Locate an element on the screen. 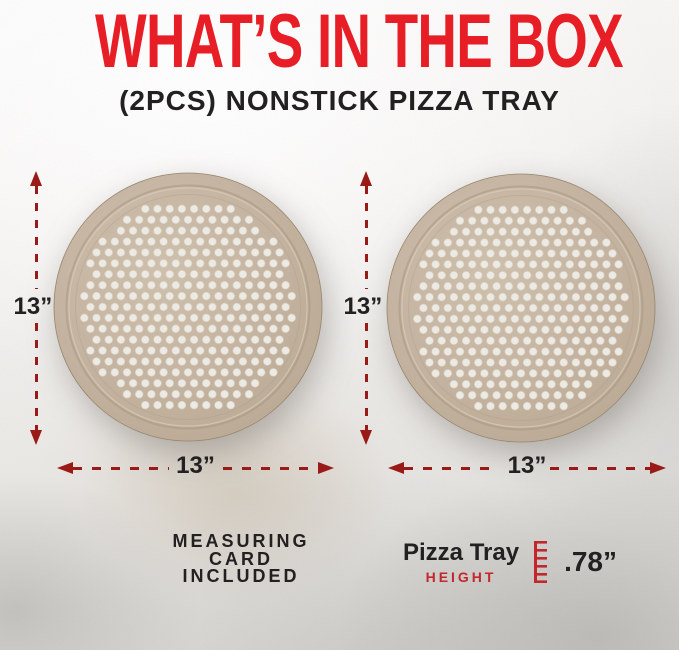 This screenshot has height=650, width=679. measuring-card-note: MEASURING CARD INCLUDED is located at coordinates (241, 558).